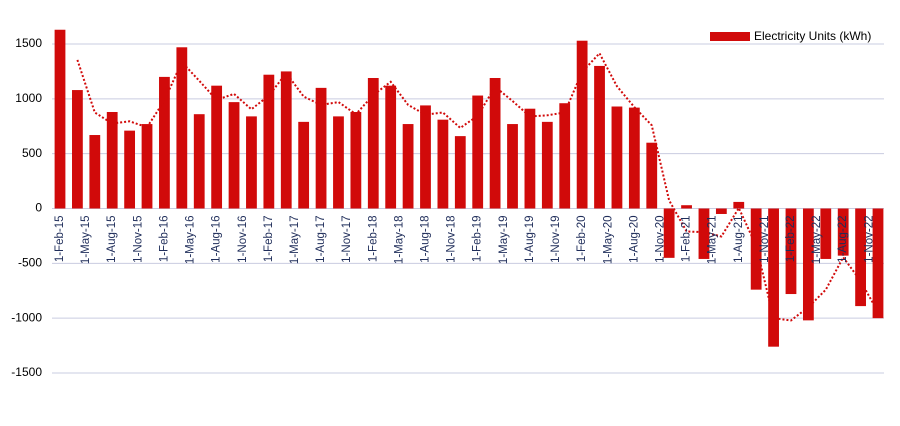 The height and width of the screenshot is (426, 900). I want to click on x-tick-label: 1-May-22, so click(817, 240).